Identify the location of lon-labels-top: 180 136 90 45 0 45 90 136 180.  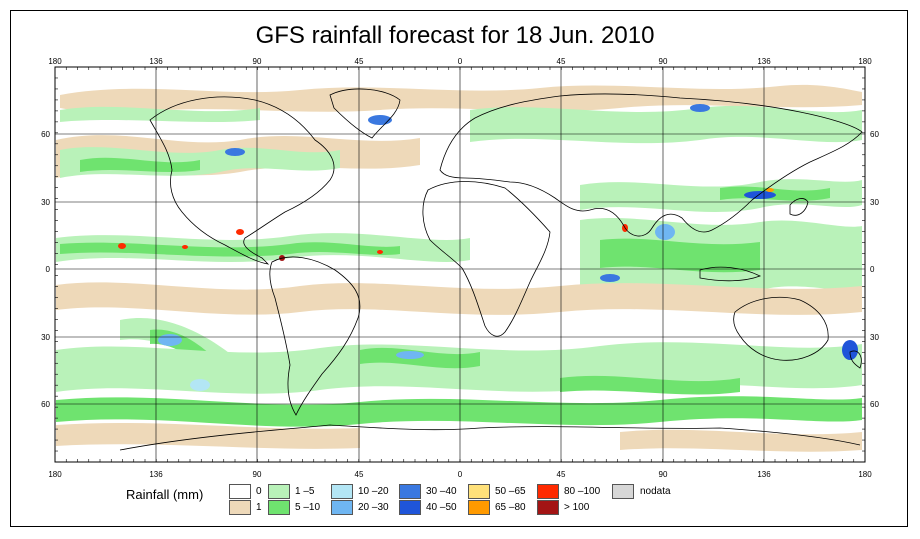
(460, 61).